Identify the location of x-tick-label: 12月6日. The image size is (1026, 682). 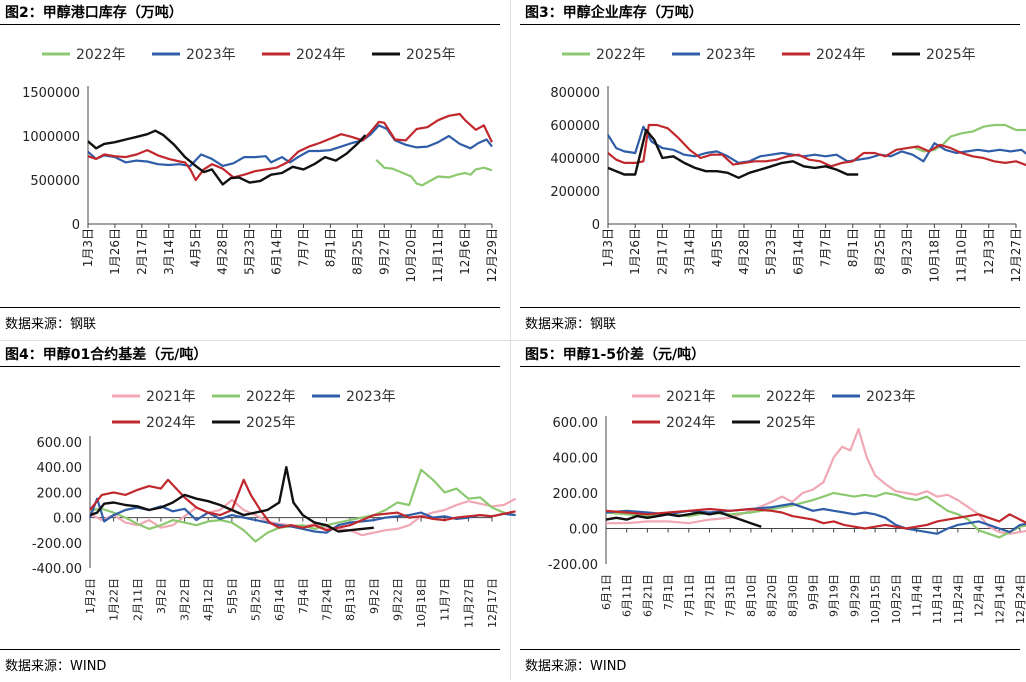
(465, 251).